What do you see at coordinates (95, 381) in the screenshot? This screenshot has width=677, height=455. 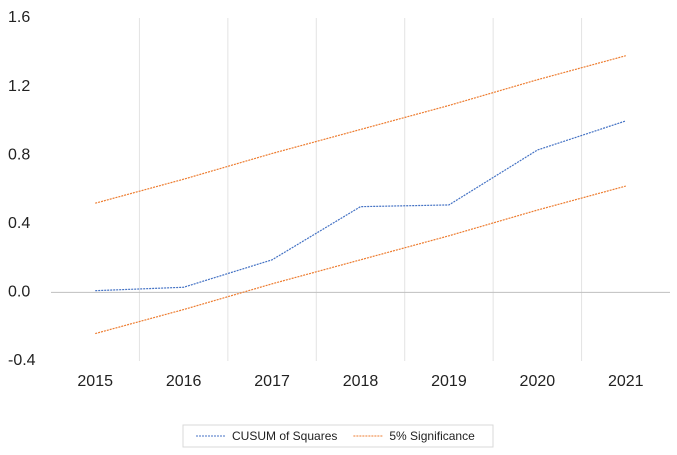 I see `x-tick-label: 2015` at bounding box center [95, 381].